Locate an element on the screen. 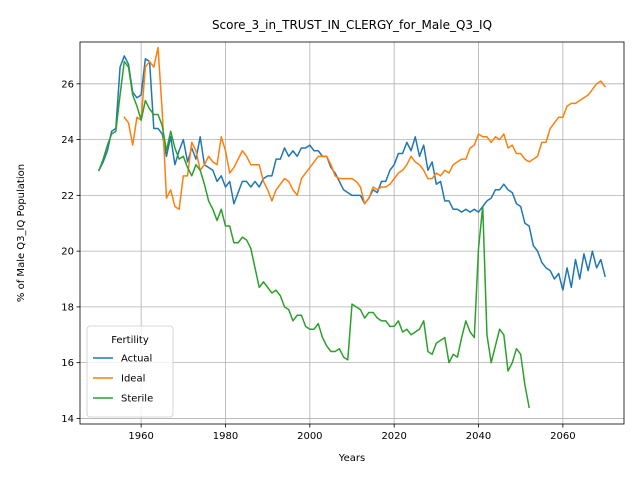  x-tick-label: 2040 is located at coordinates (478, 436).